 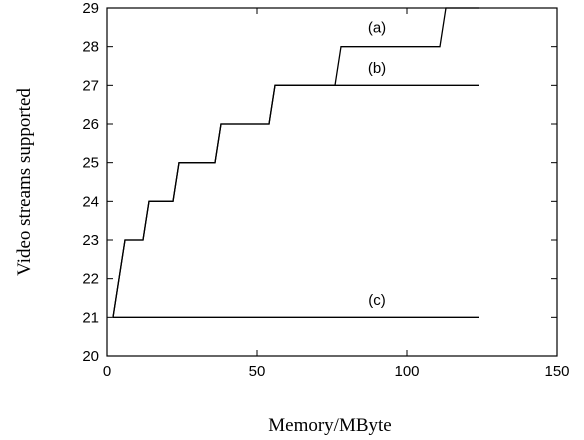 What do you see at coordinates (90, 240) in the screenshot?
I see `y-tick-label: 23` at bounding box center [90, 240].